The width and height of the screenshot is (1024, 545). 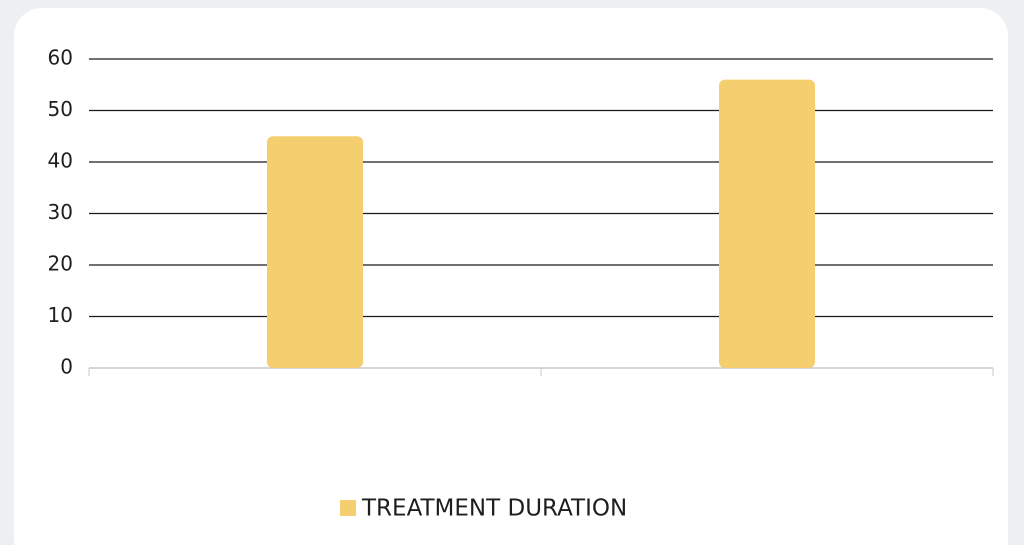 I want to click on y-tick-label: 50, so click(x=60, y=109).